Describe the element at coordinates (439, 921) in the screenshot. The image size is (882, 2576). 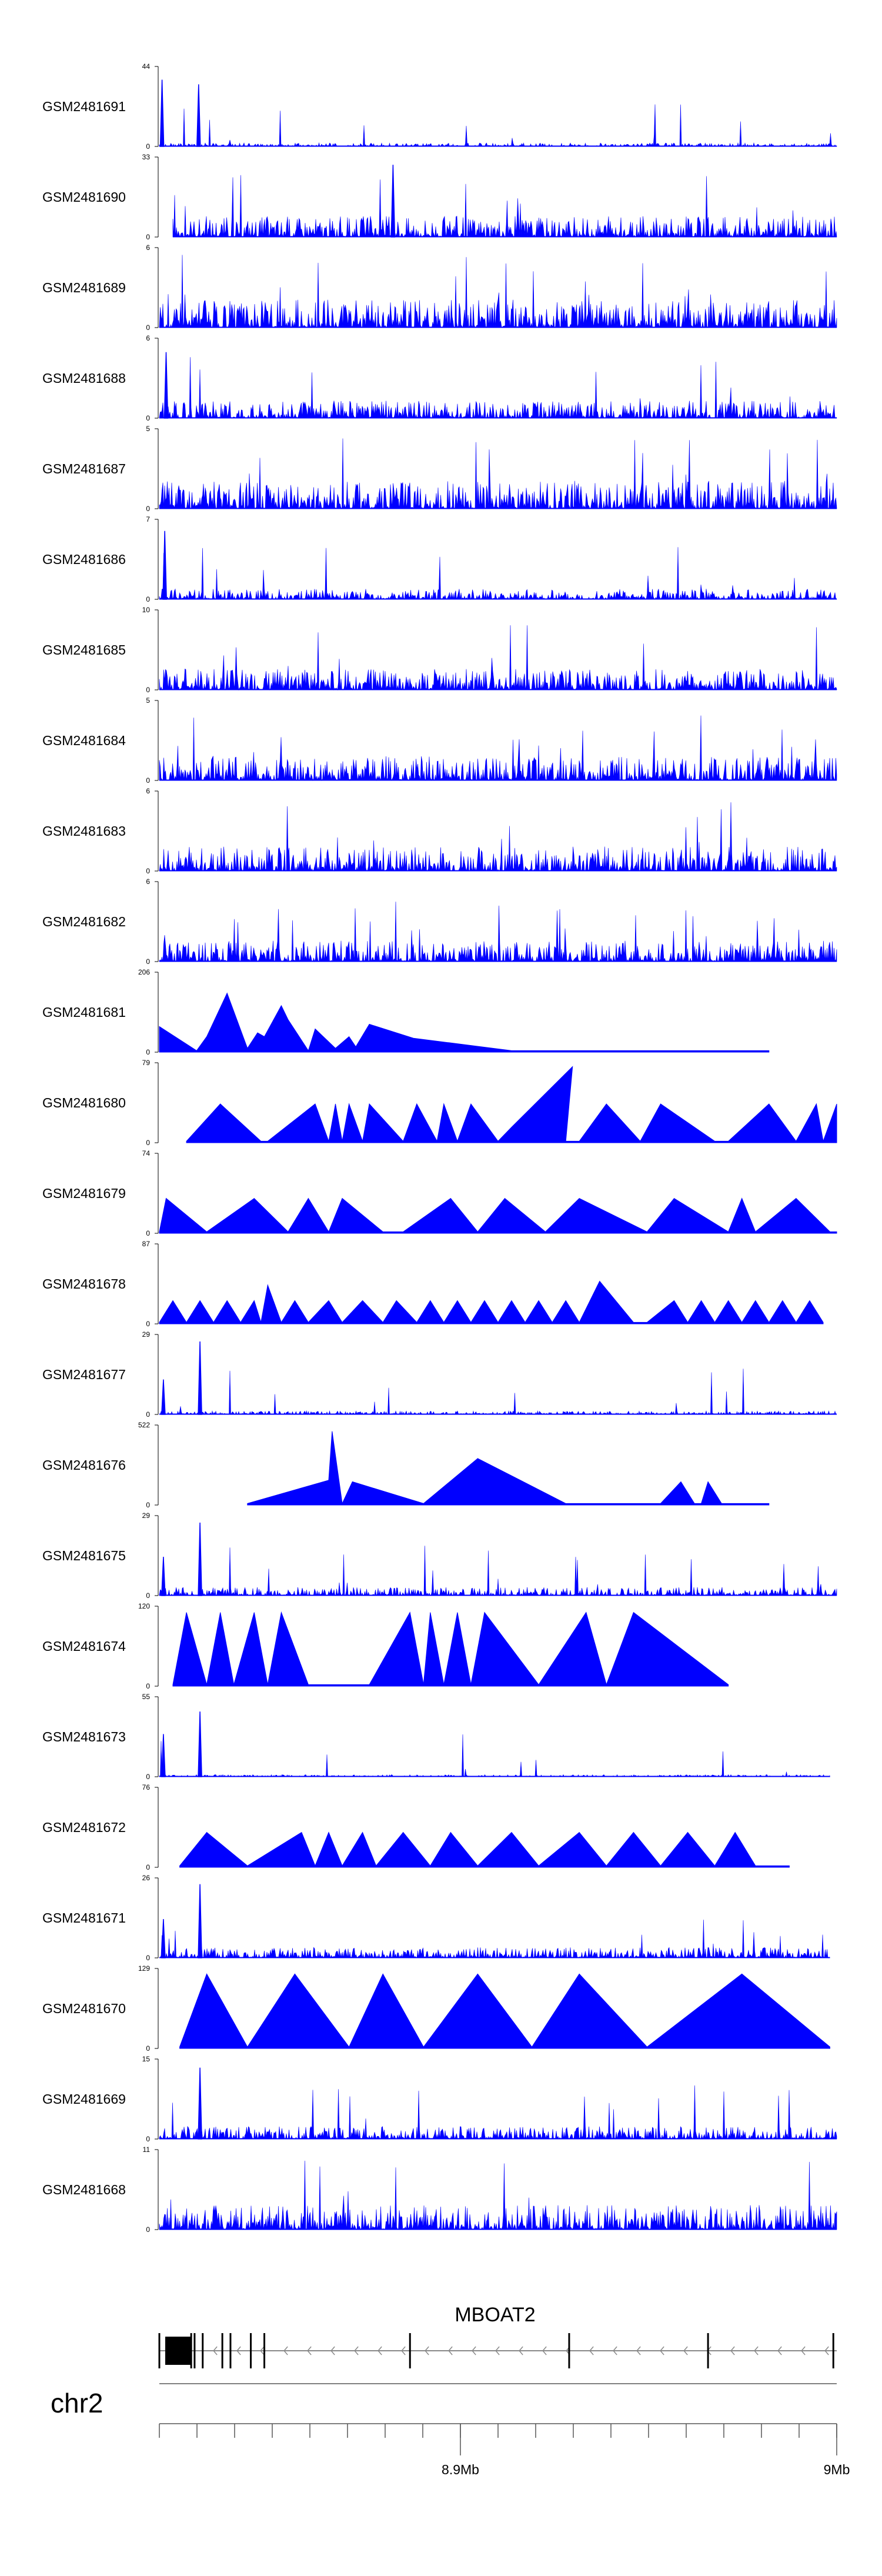
I see `track-GSM2481682: GSM2481682 6 0` at that location.